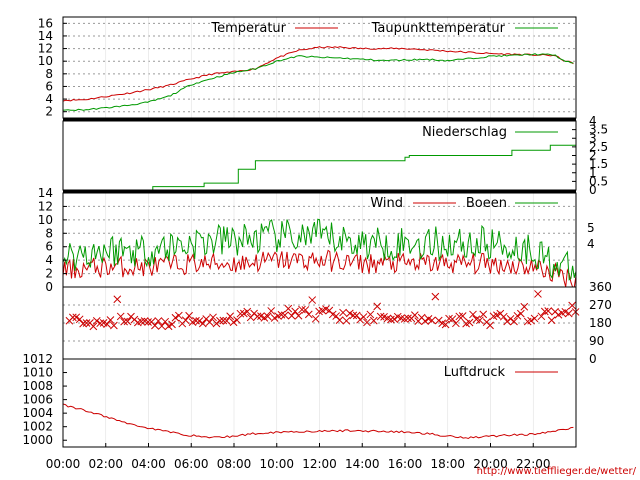 The width and height of the screenshot is (640, 480). What do you see at coordinates (37, 427) in the screenshot?
I see `tick-label: 1002` at bounding box center [37, 427].